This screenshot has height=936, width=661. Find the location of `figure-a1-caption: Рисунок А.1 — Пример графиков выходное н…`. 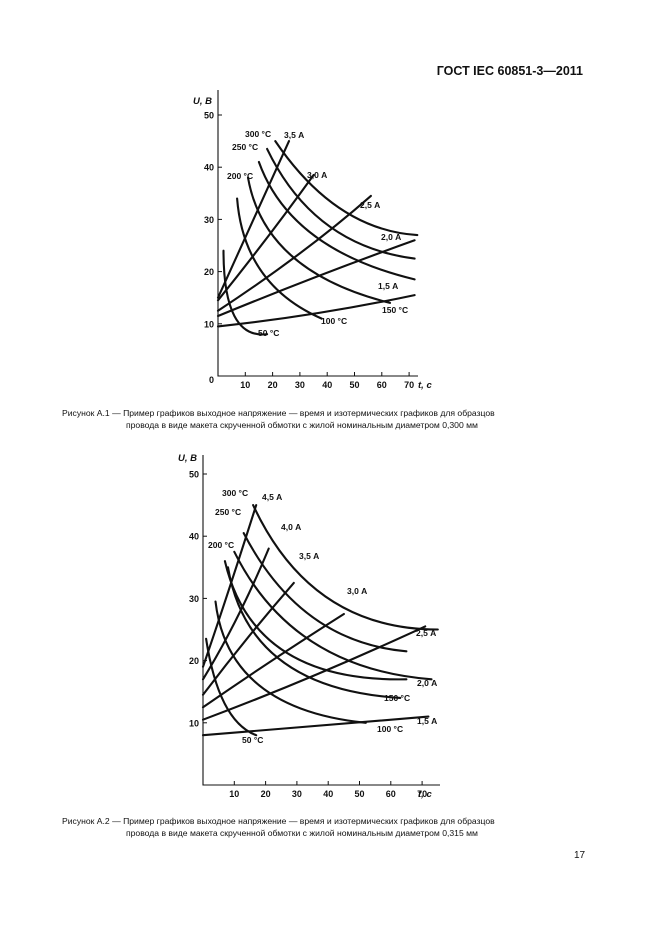

figure-a1-caption: Рисунок А.1 — Пример графиков выходное н… is located at coordinates (332, 419).